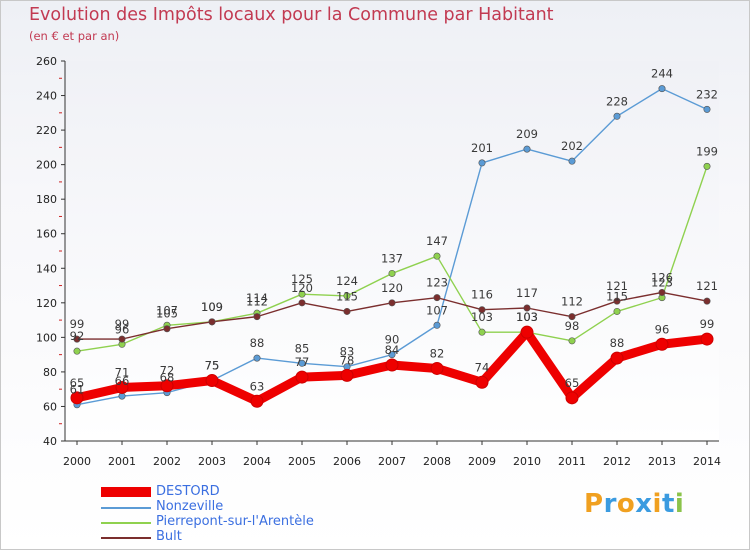 The height and width of the screenshot is (550, 750). Describe the element at coordinates (212, 307) in the screenshot. I see `data-label: 109` at that location.